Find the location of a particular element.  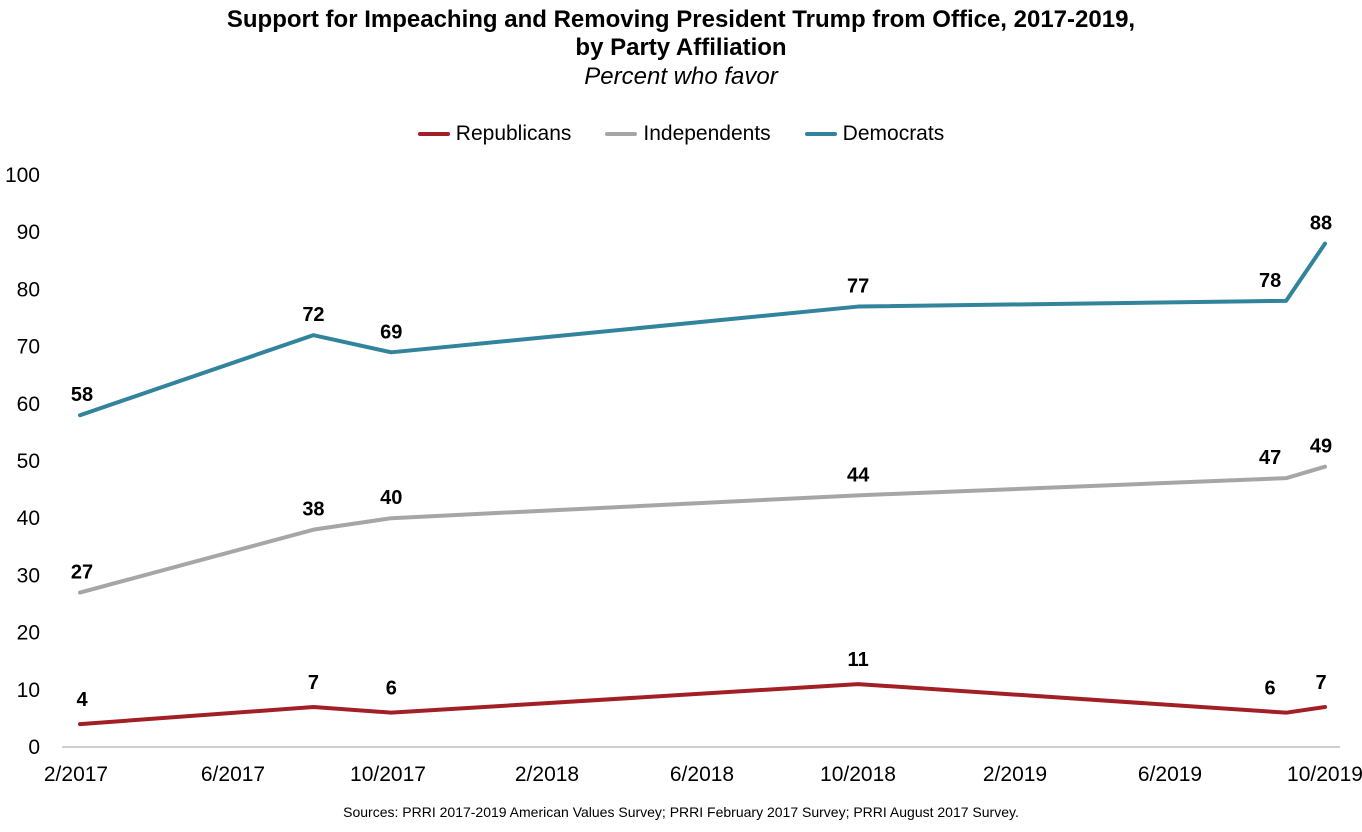

data-label-independents-5: 49 is located at coordinates (1321, 447).